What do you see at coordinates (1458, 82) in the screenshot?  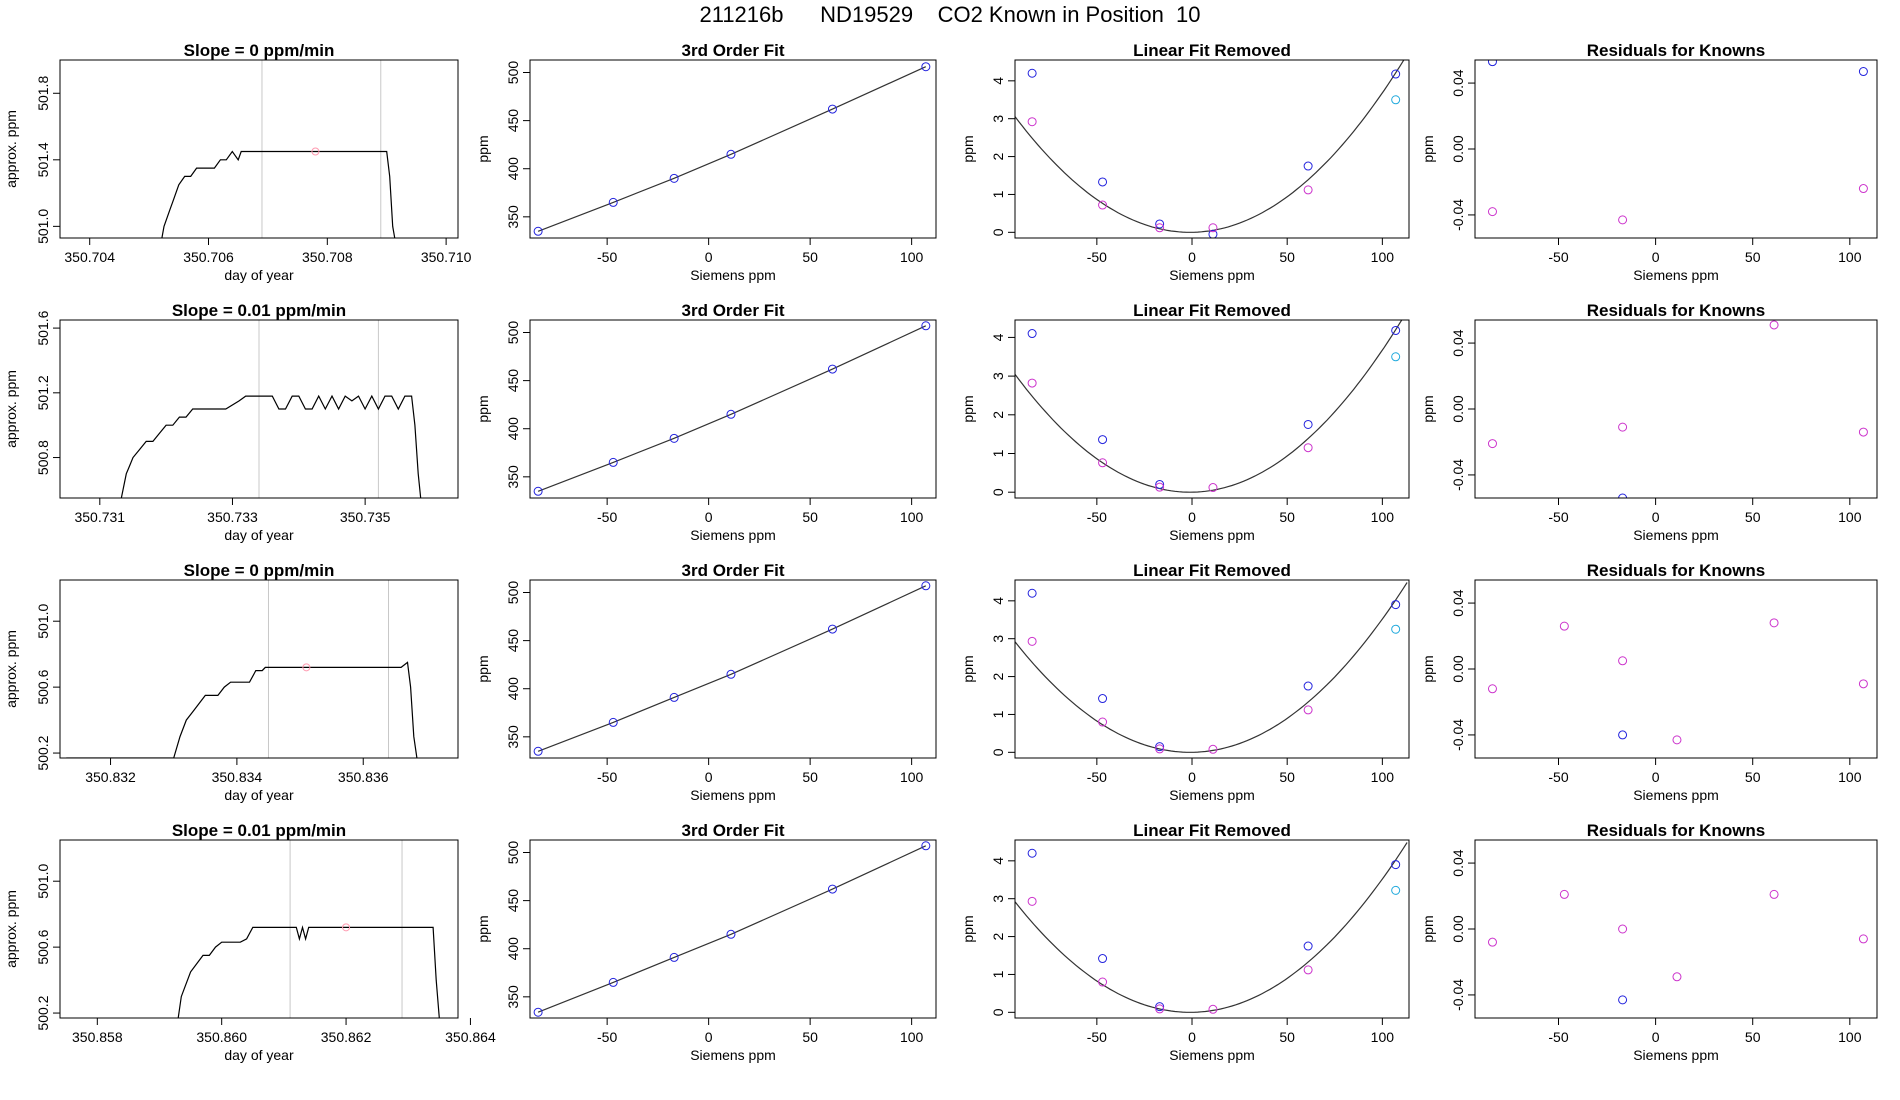 I see `y-tick-label: 0.04` at bounding box center [1458, 82].